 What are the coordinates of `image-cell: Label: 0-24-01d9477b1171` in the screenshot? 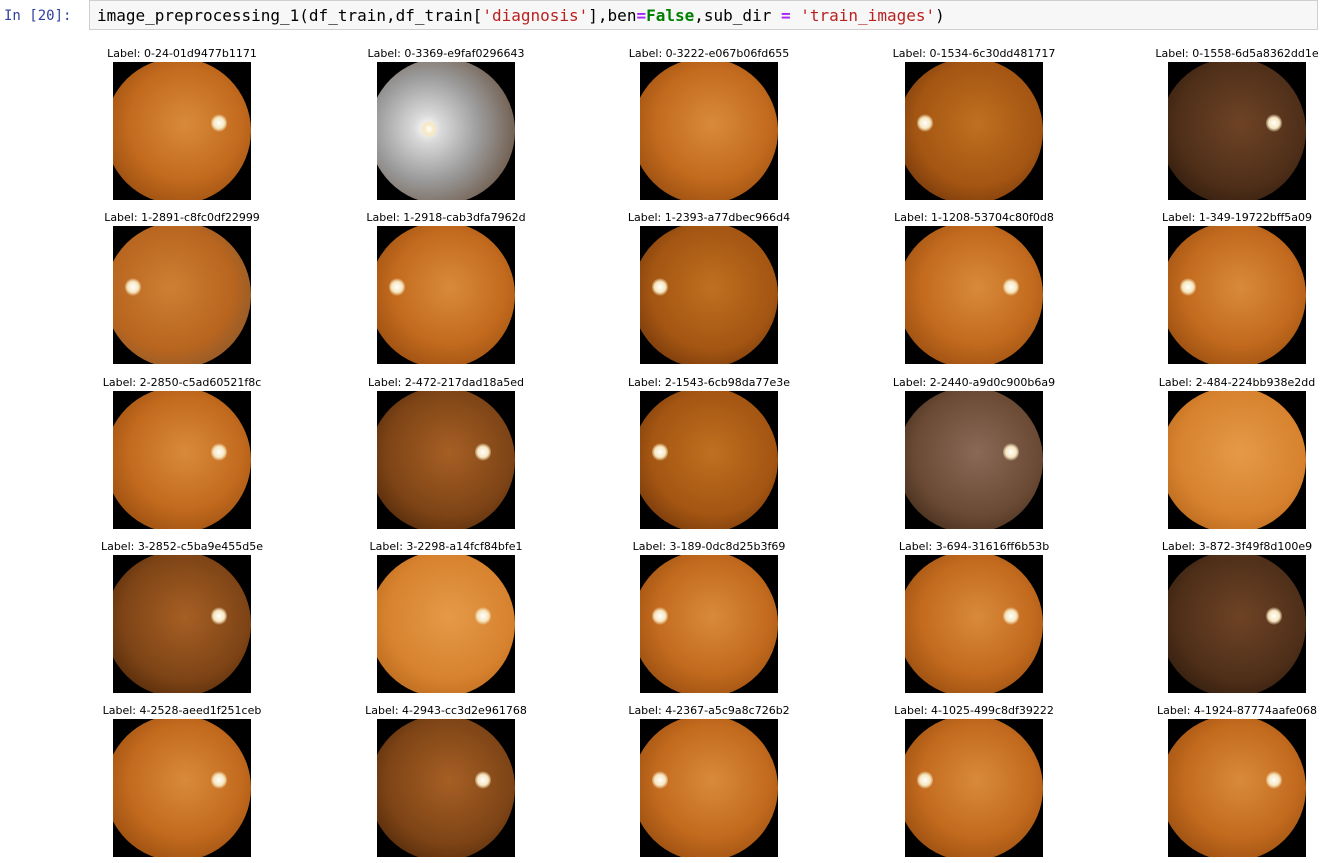 It's located at (182, 126).